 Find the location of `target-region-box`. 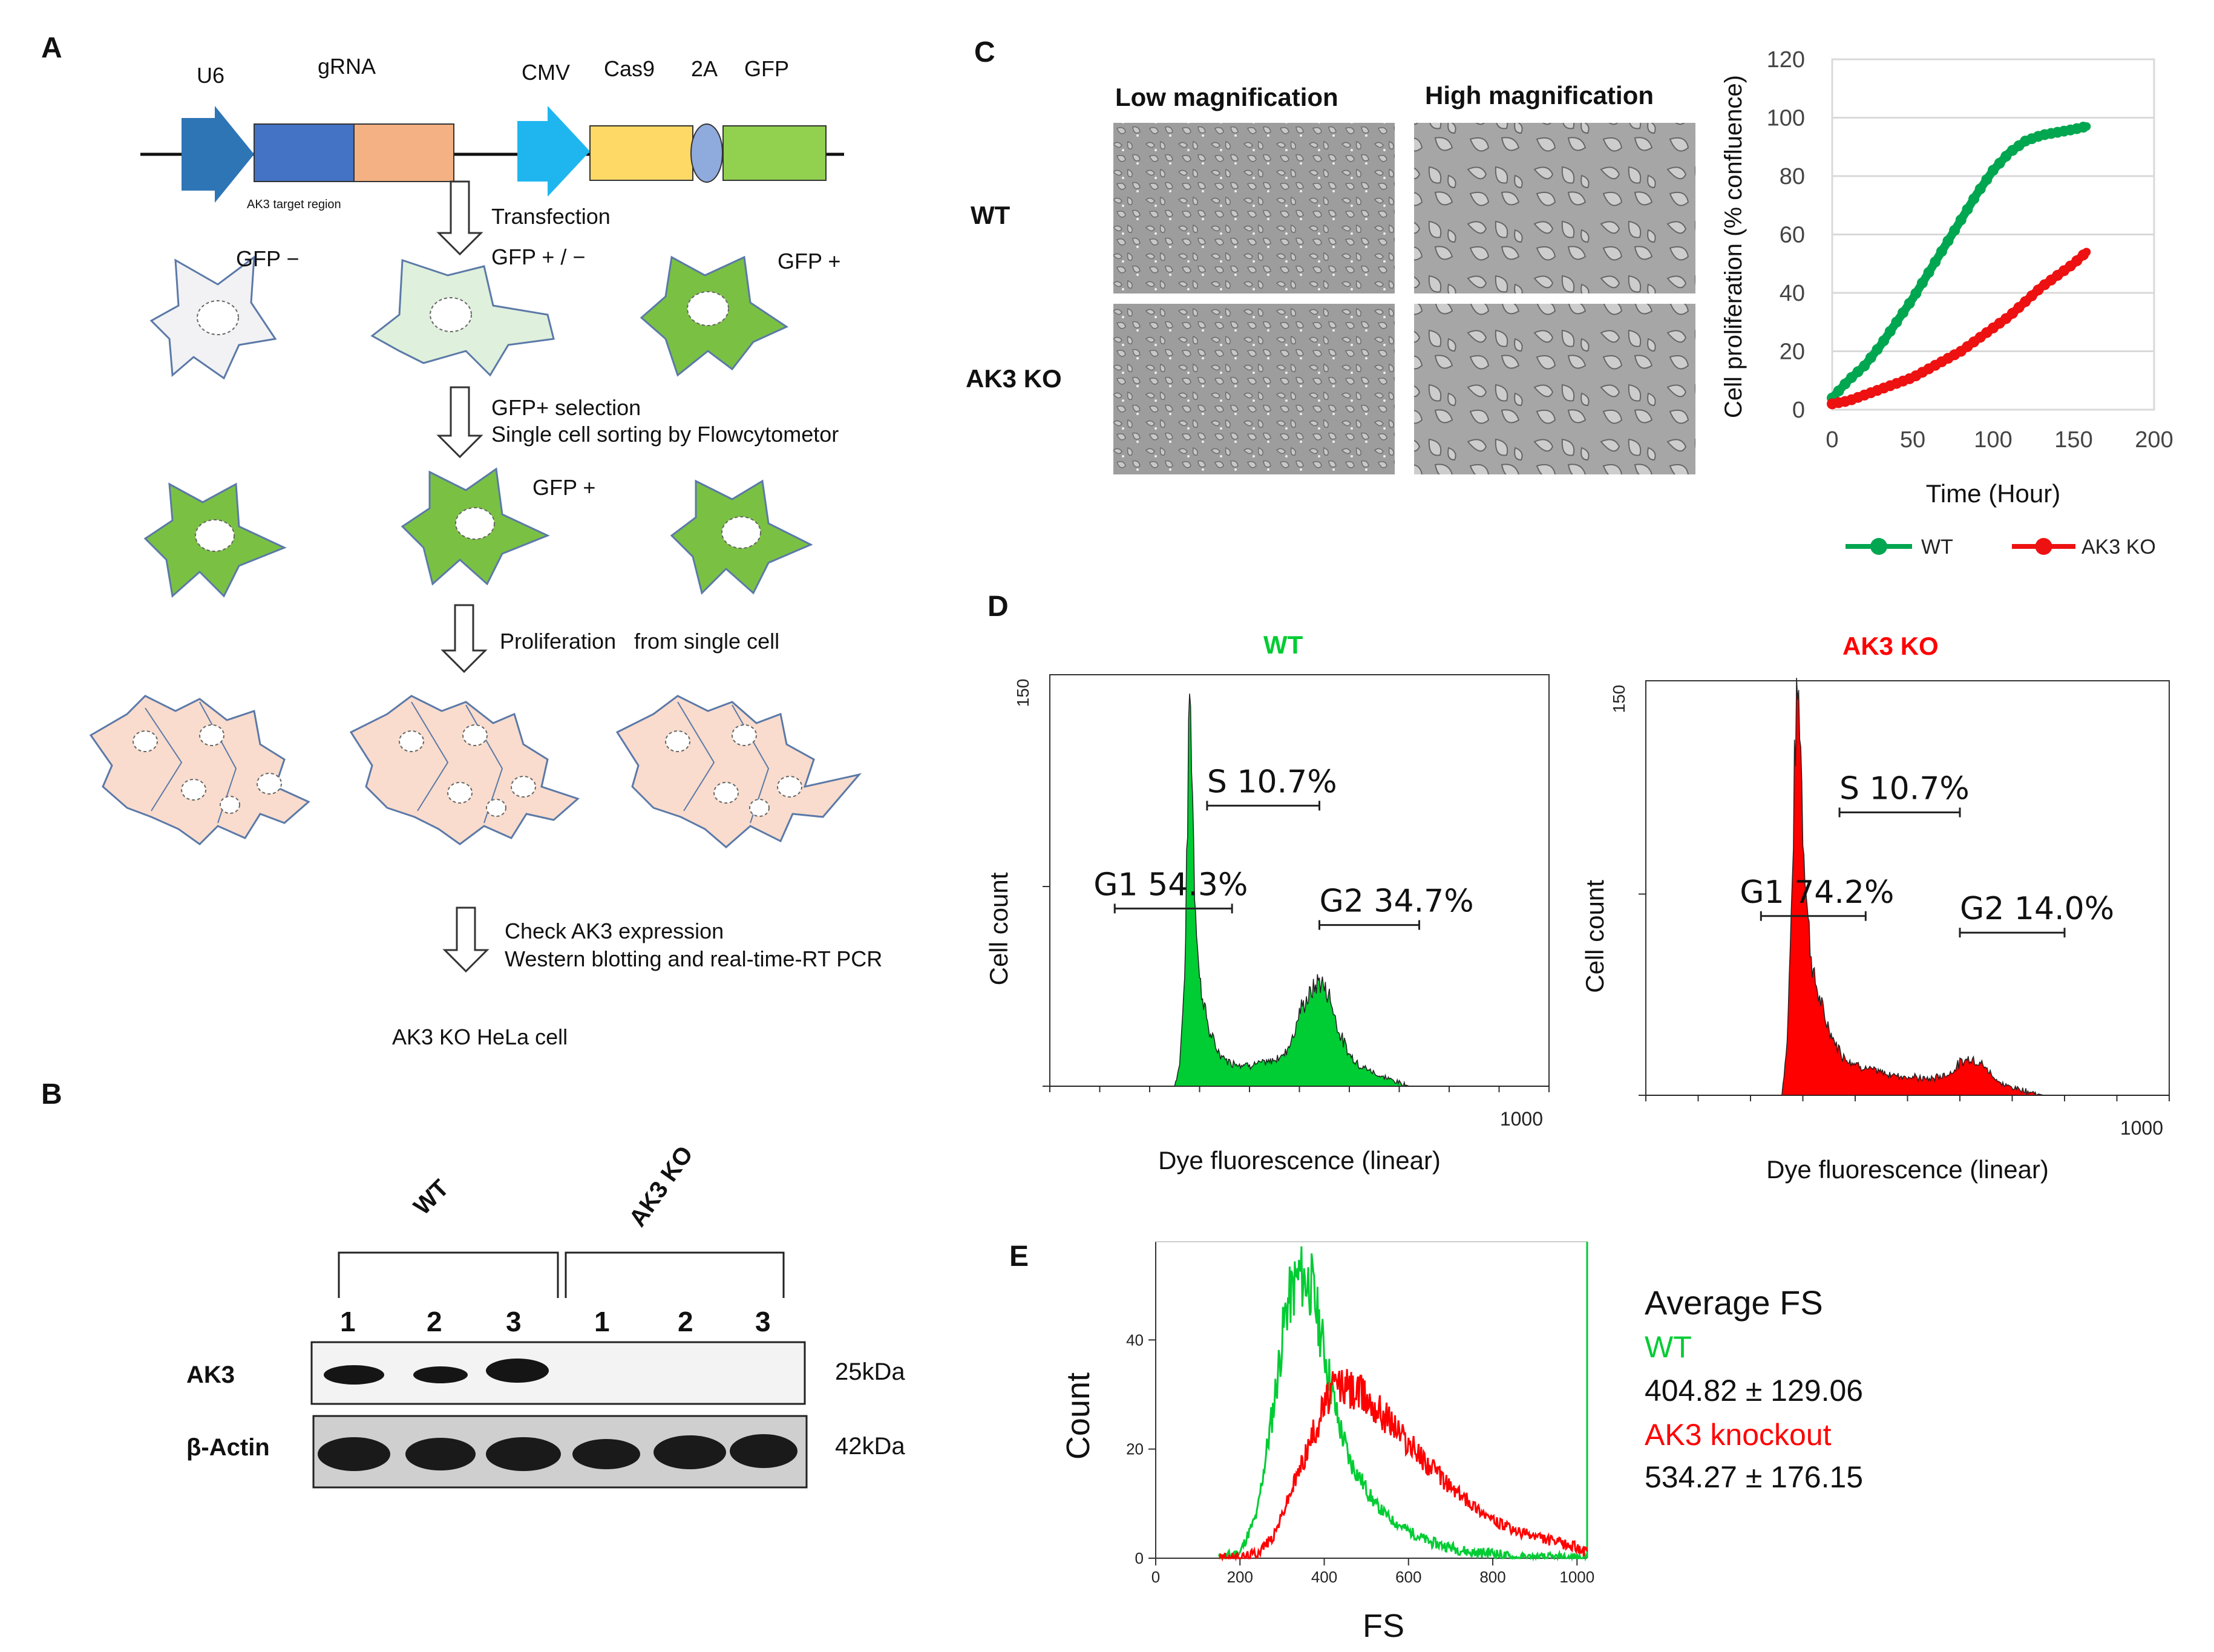

target-region-box is located at coordinates (403, 152).